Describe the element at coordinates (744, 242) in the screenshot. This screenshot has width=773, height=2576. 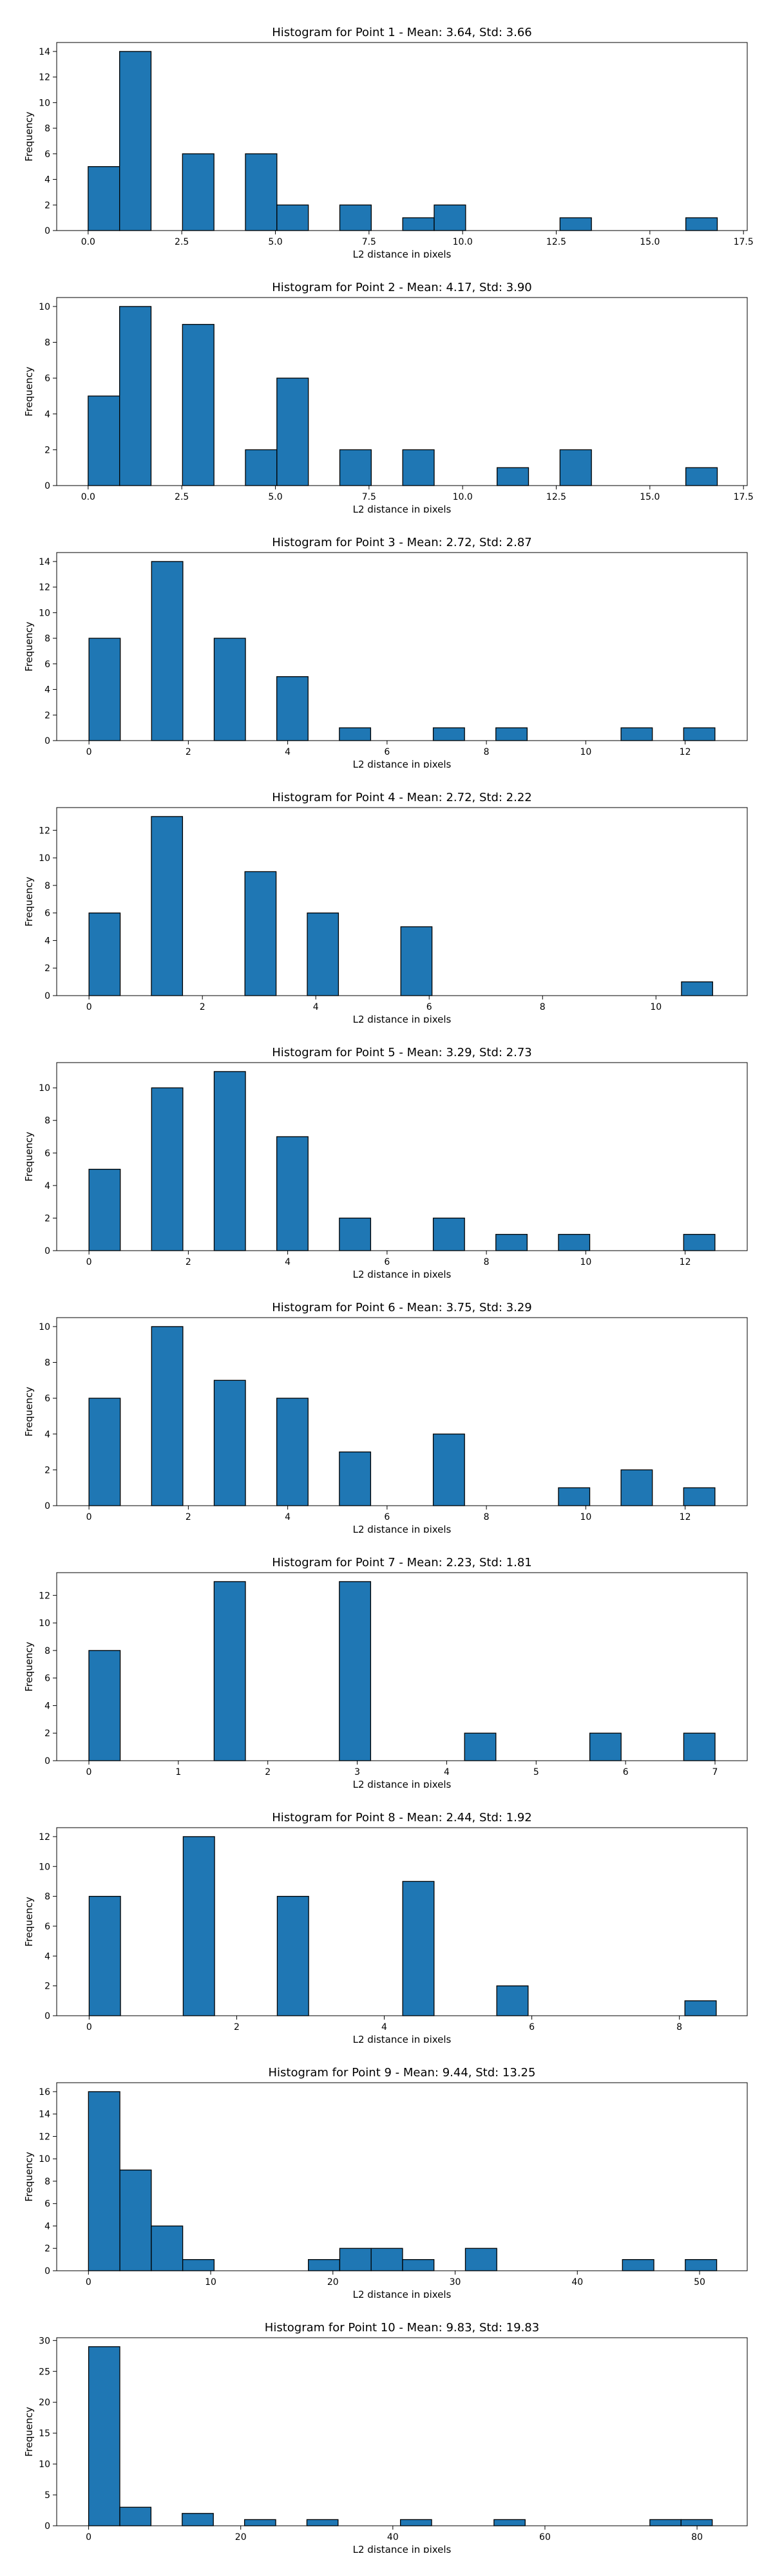
I see `x-tick-label: 17.5` at that location.